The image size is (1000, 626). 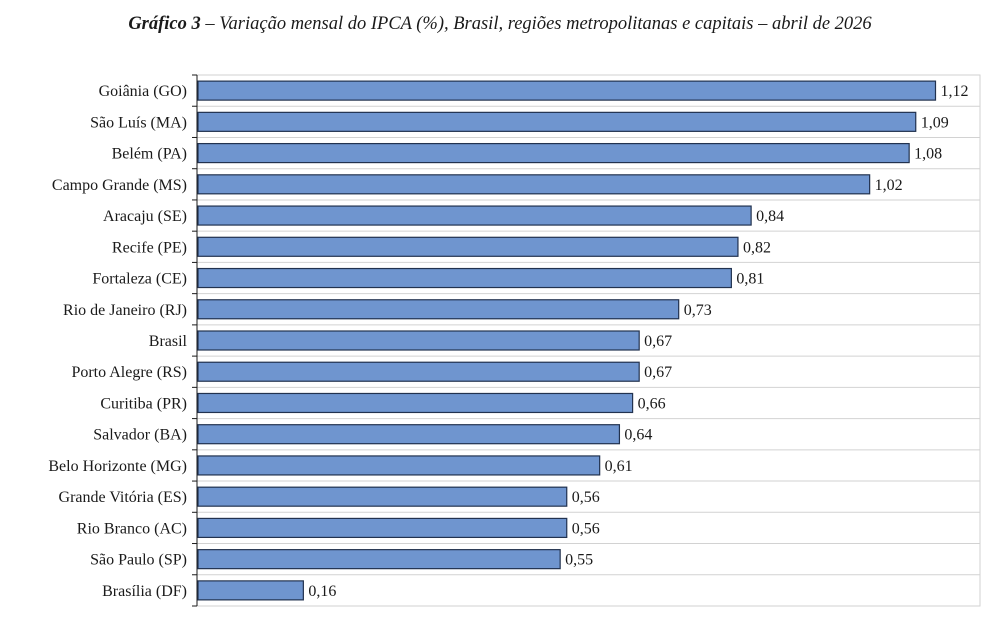 I want to click on data-label: 0,55, so click(x=579, y=560).